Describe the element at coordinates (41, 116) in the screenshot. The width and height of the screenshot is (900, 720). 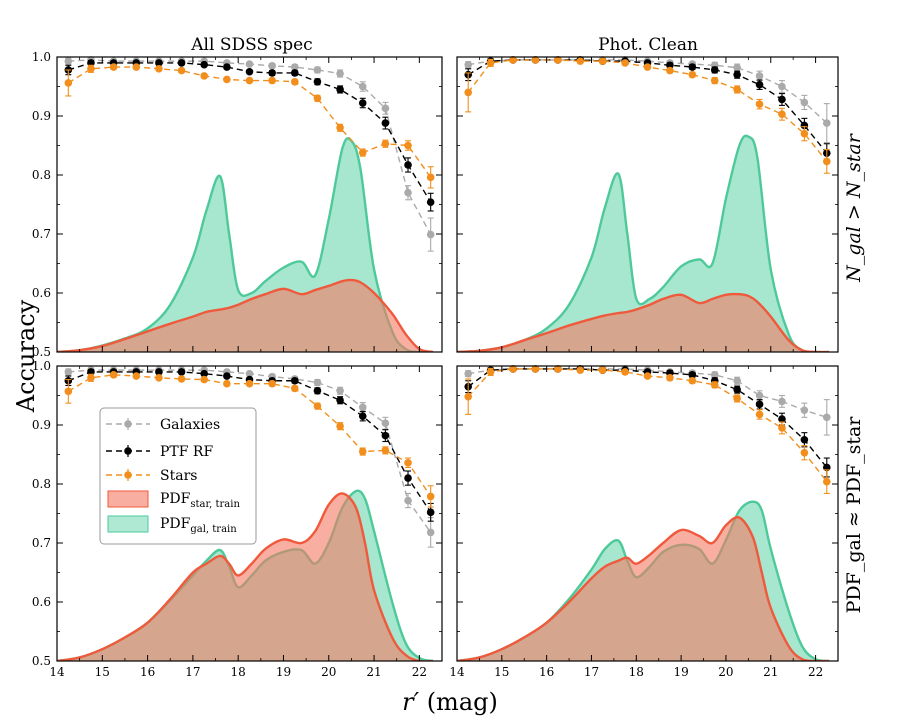
I see `y-tick-label: 0.9` at that location.